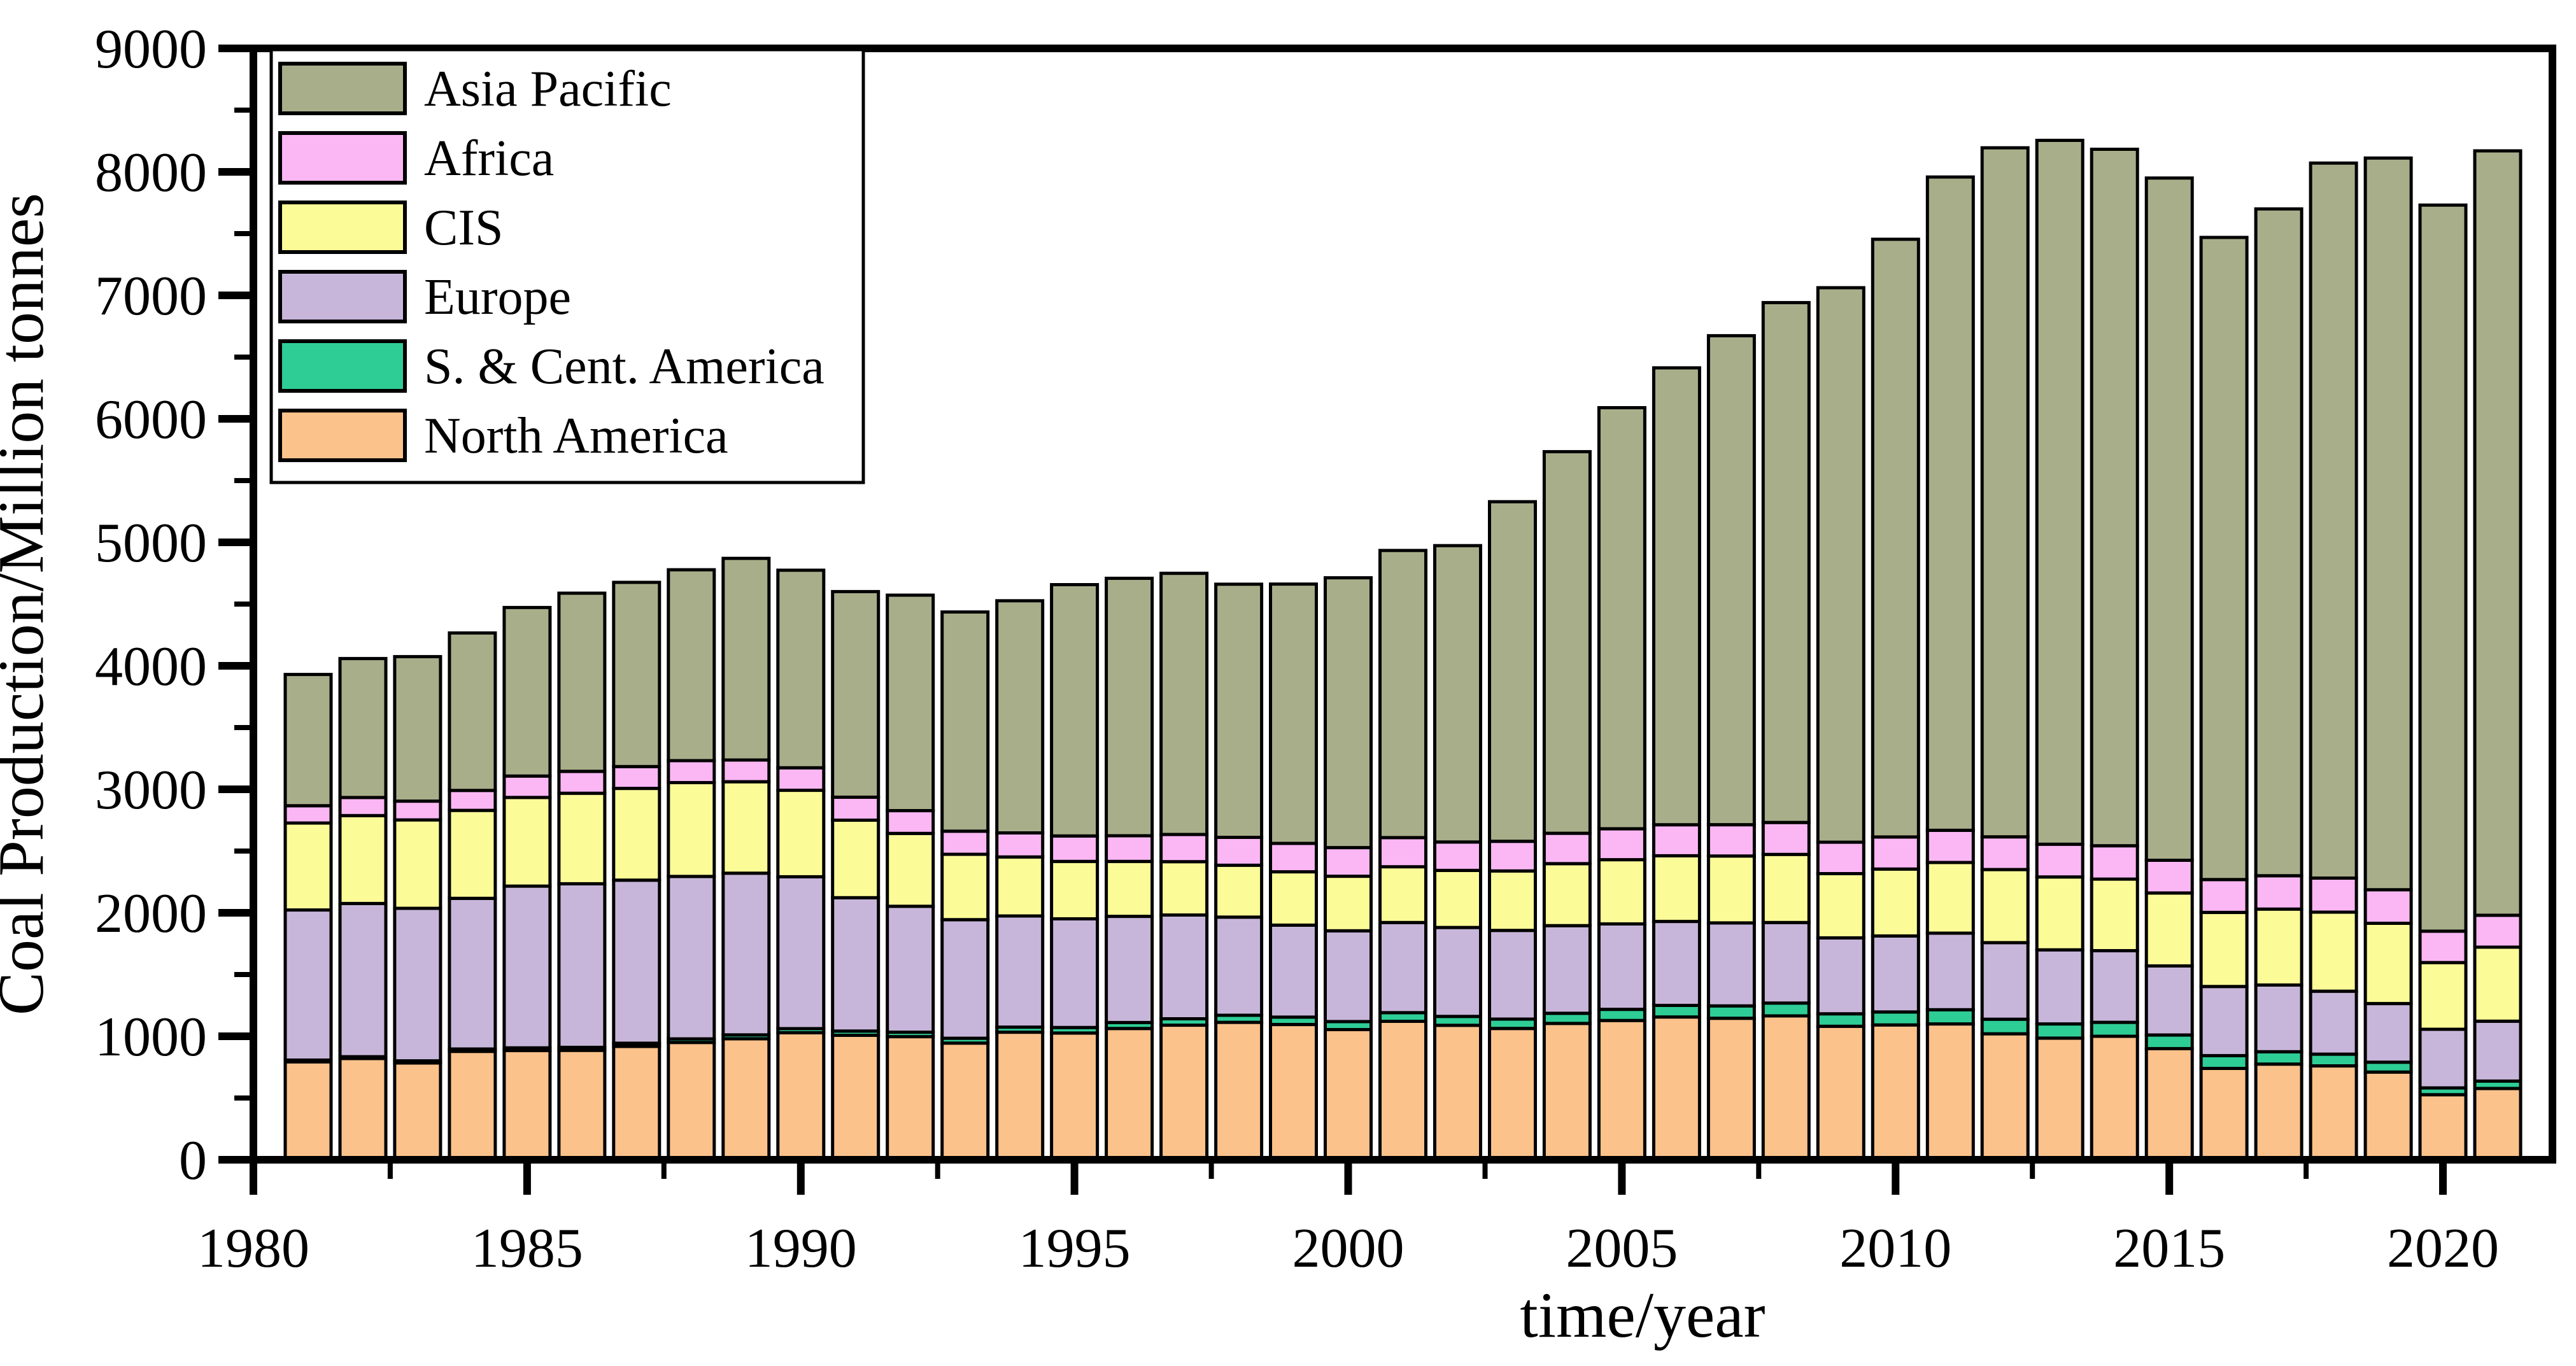 This screenshot has width=2576, height=1366. I want to click on bar-segment-europe-1995, so click(1075, 973).